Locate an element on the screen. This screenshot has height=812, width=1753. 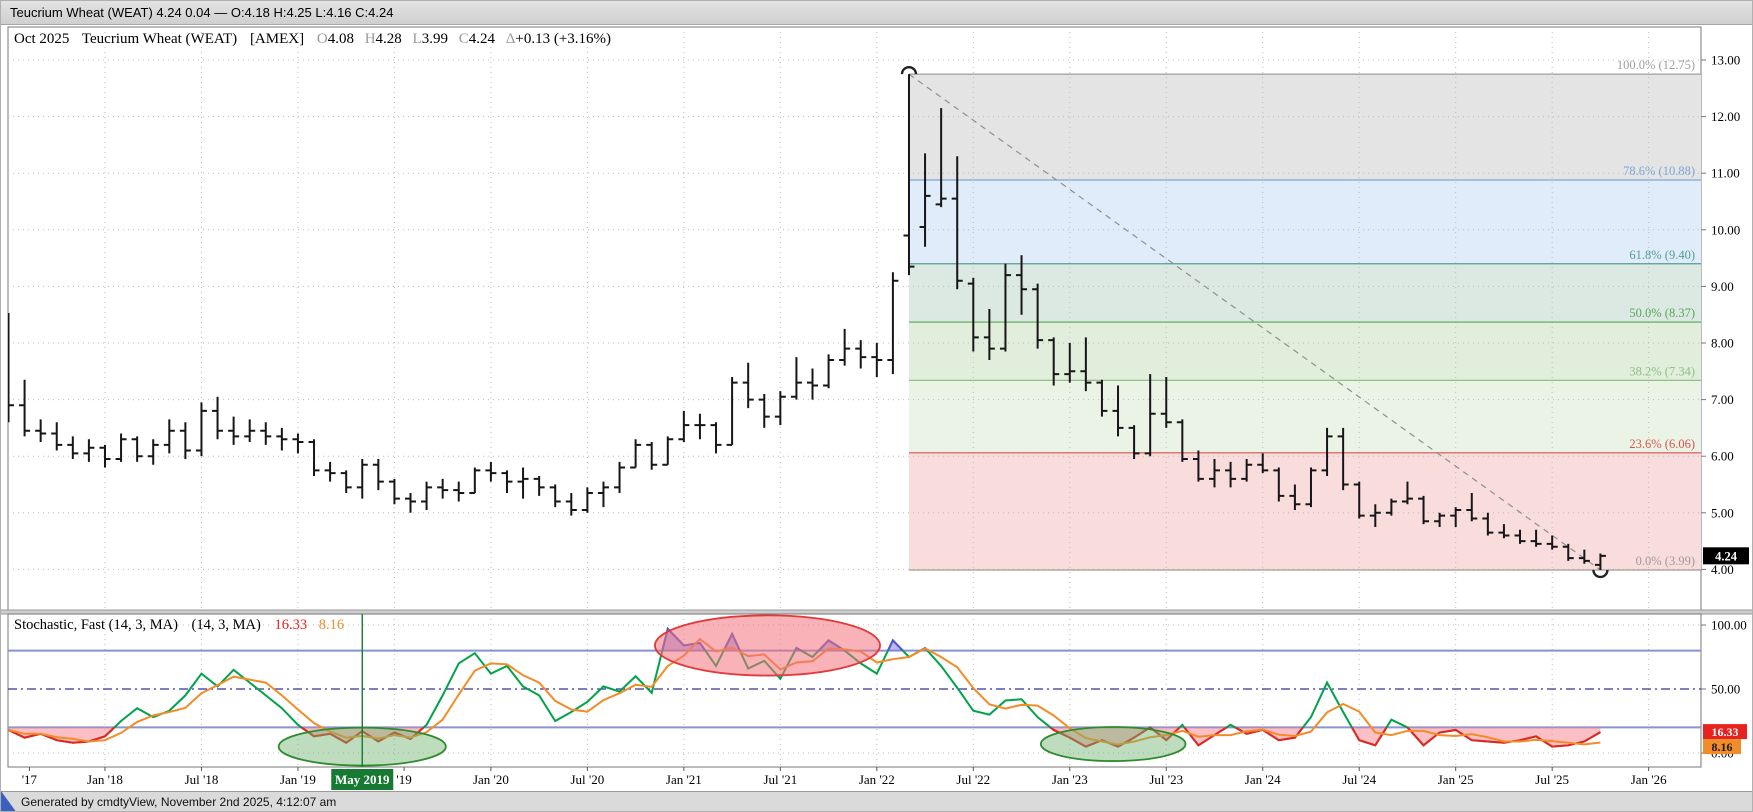
date-axis-label: Jan '24 is located at coordinates (1263, 779).